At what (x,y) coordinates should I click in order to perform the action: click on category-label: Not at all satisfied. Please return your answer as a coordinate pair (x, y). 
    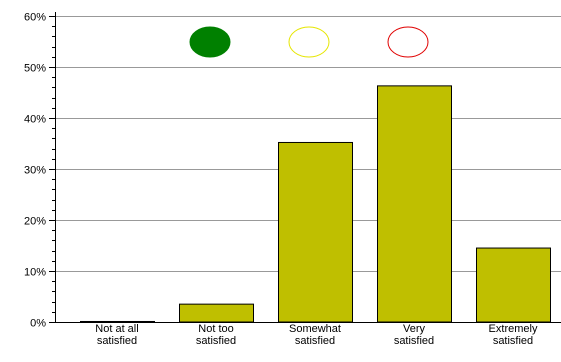
    Looking at the image, I should click on (116, 335).